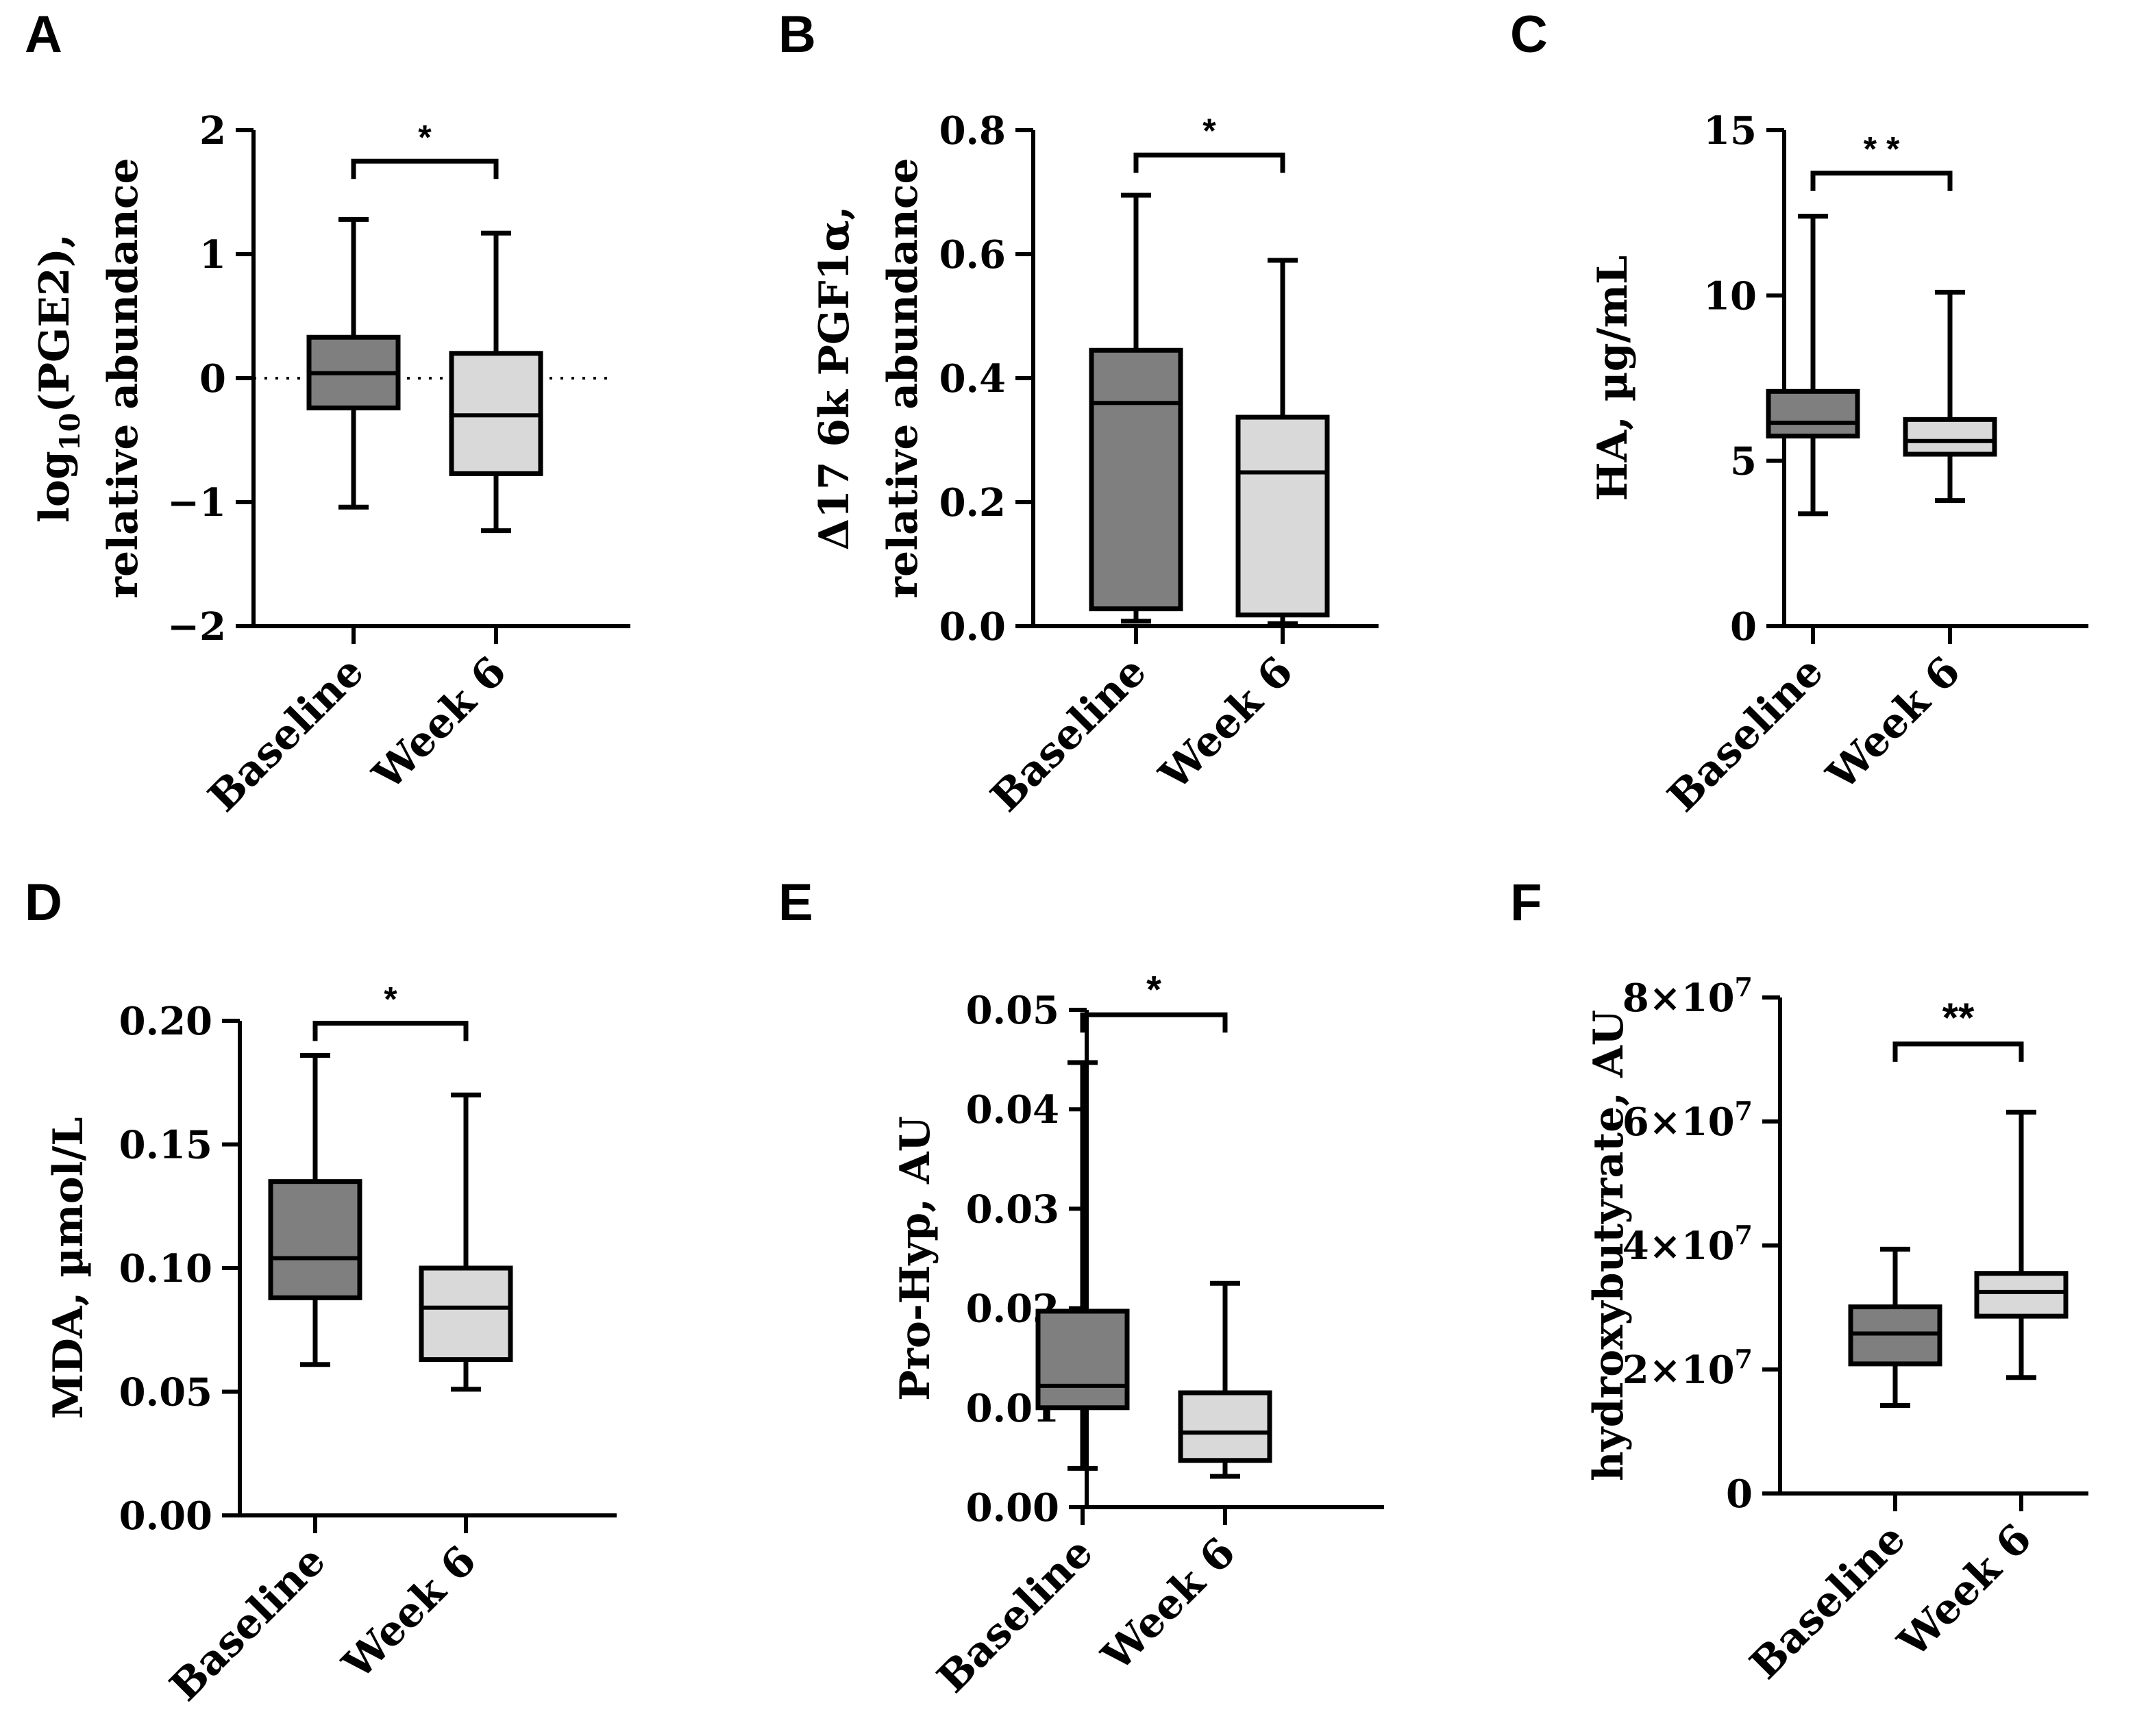  What do you see at coordinates (196, 626) in the screenshot?
I see `y-tick-label: −2` at bounding box center [196, 626].